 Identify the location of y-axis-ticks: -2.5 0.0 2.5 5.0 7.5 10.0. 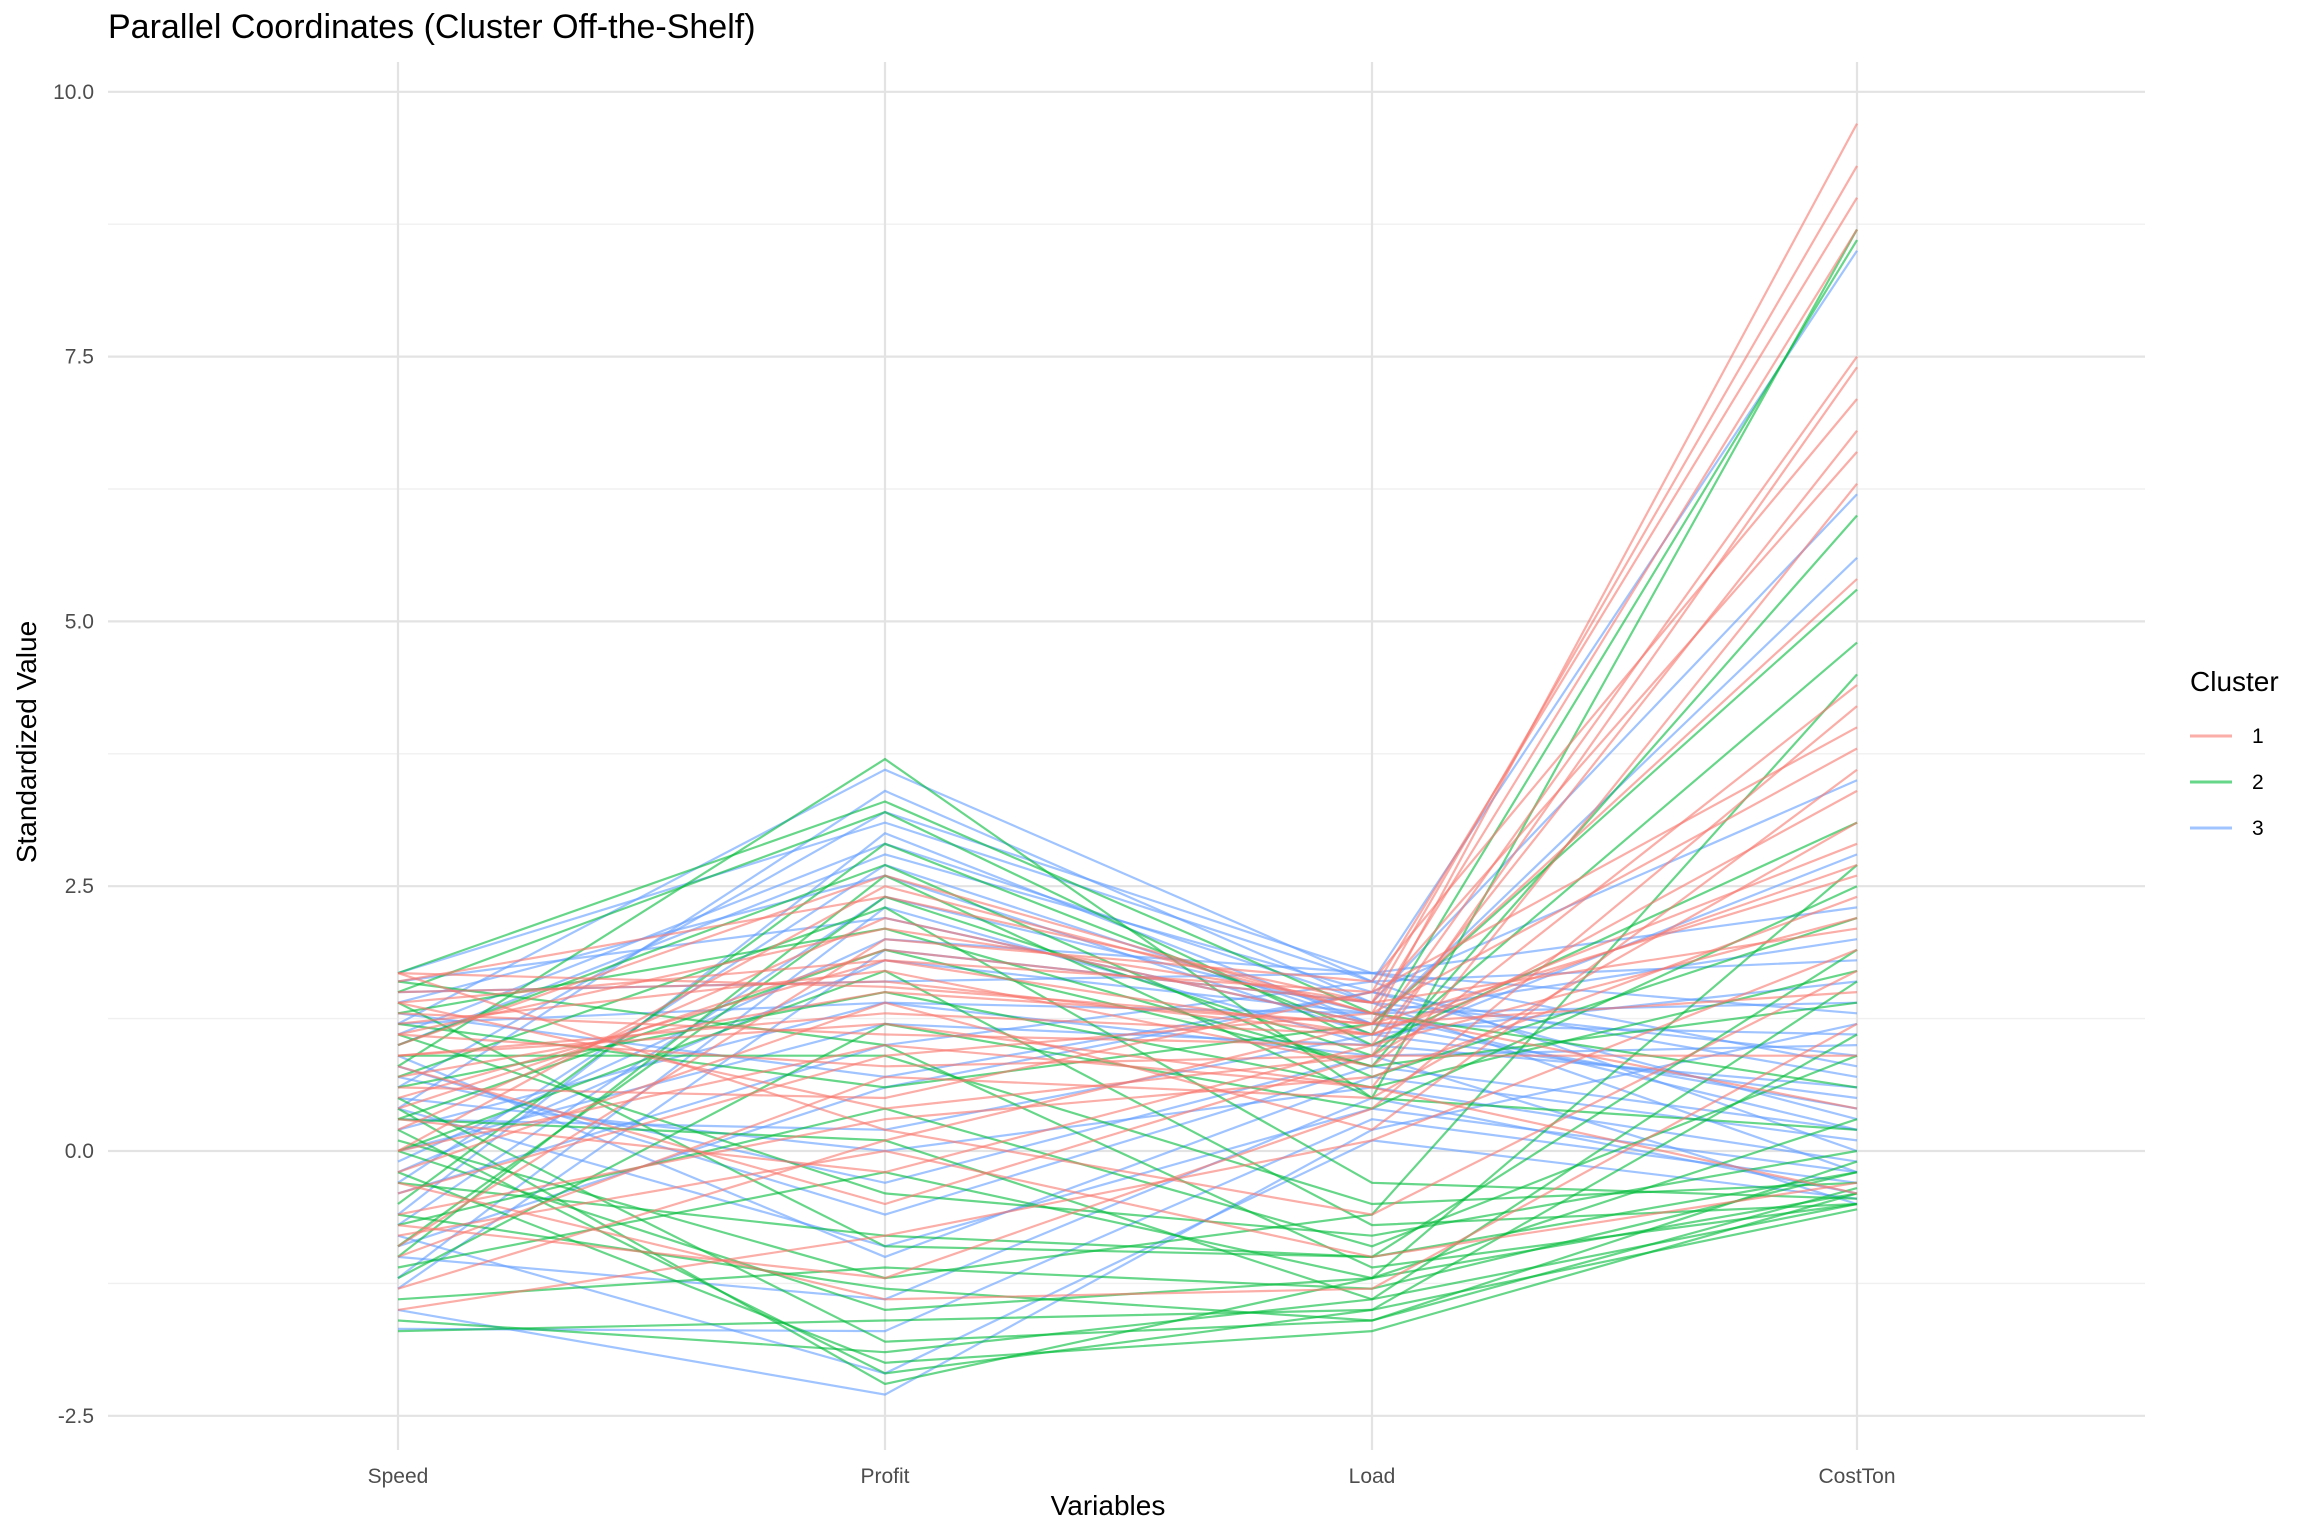
(73, 754).